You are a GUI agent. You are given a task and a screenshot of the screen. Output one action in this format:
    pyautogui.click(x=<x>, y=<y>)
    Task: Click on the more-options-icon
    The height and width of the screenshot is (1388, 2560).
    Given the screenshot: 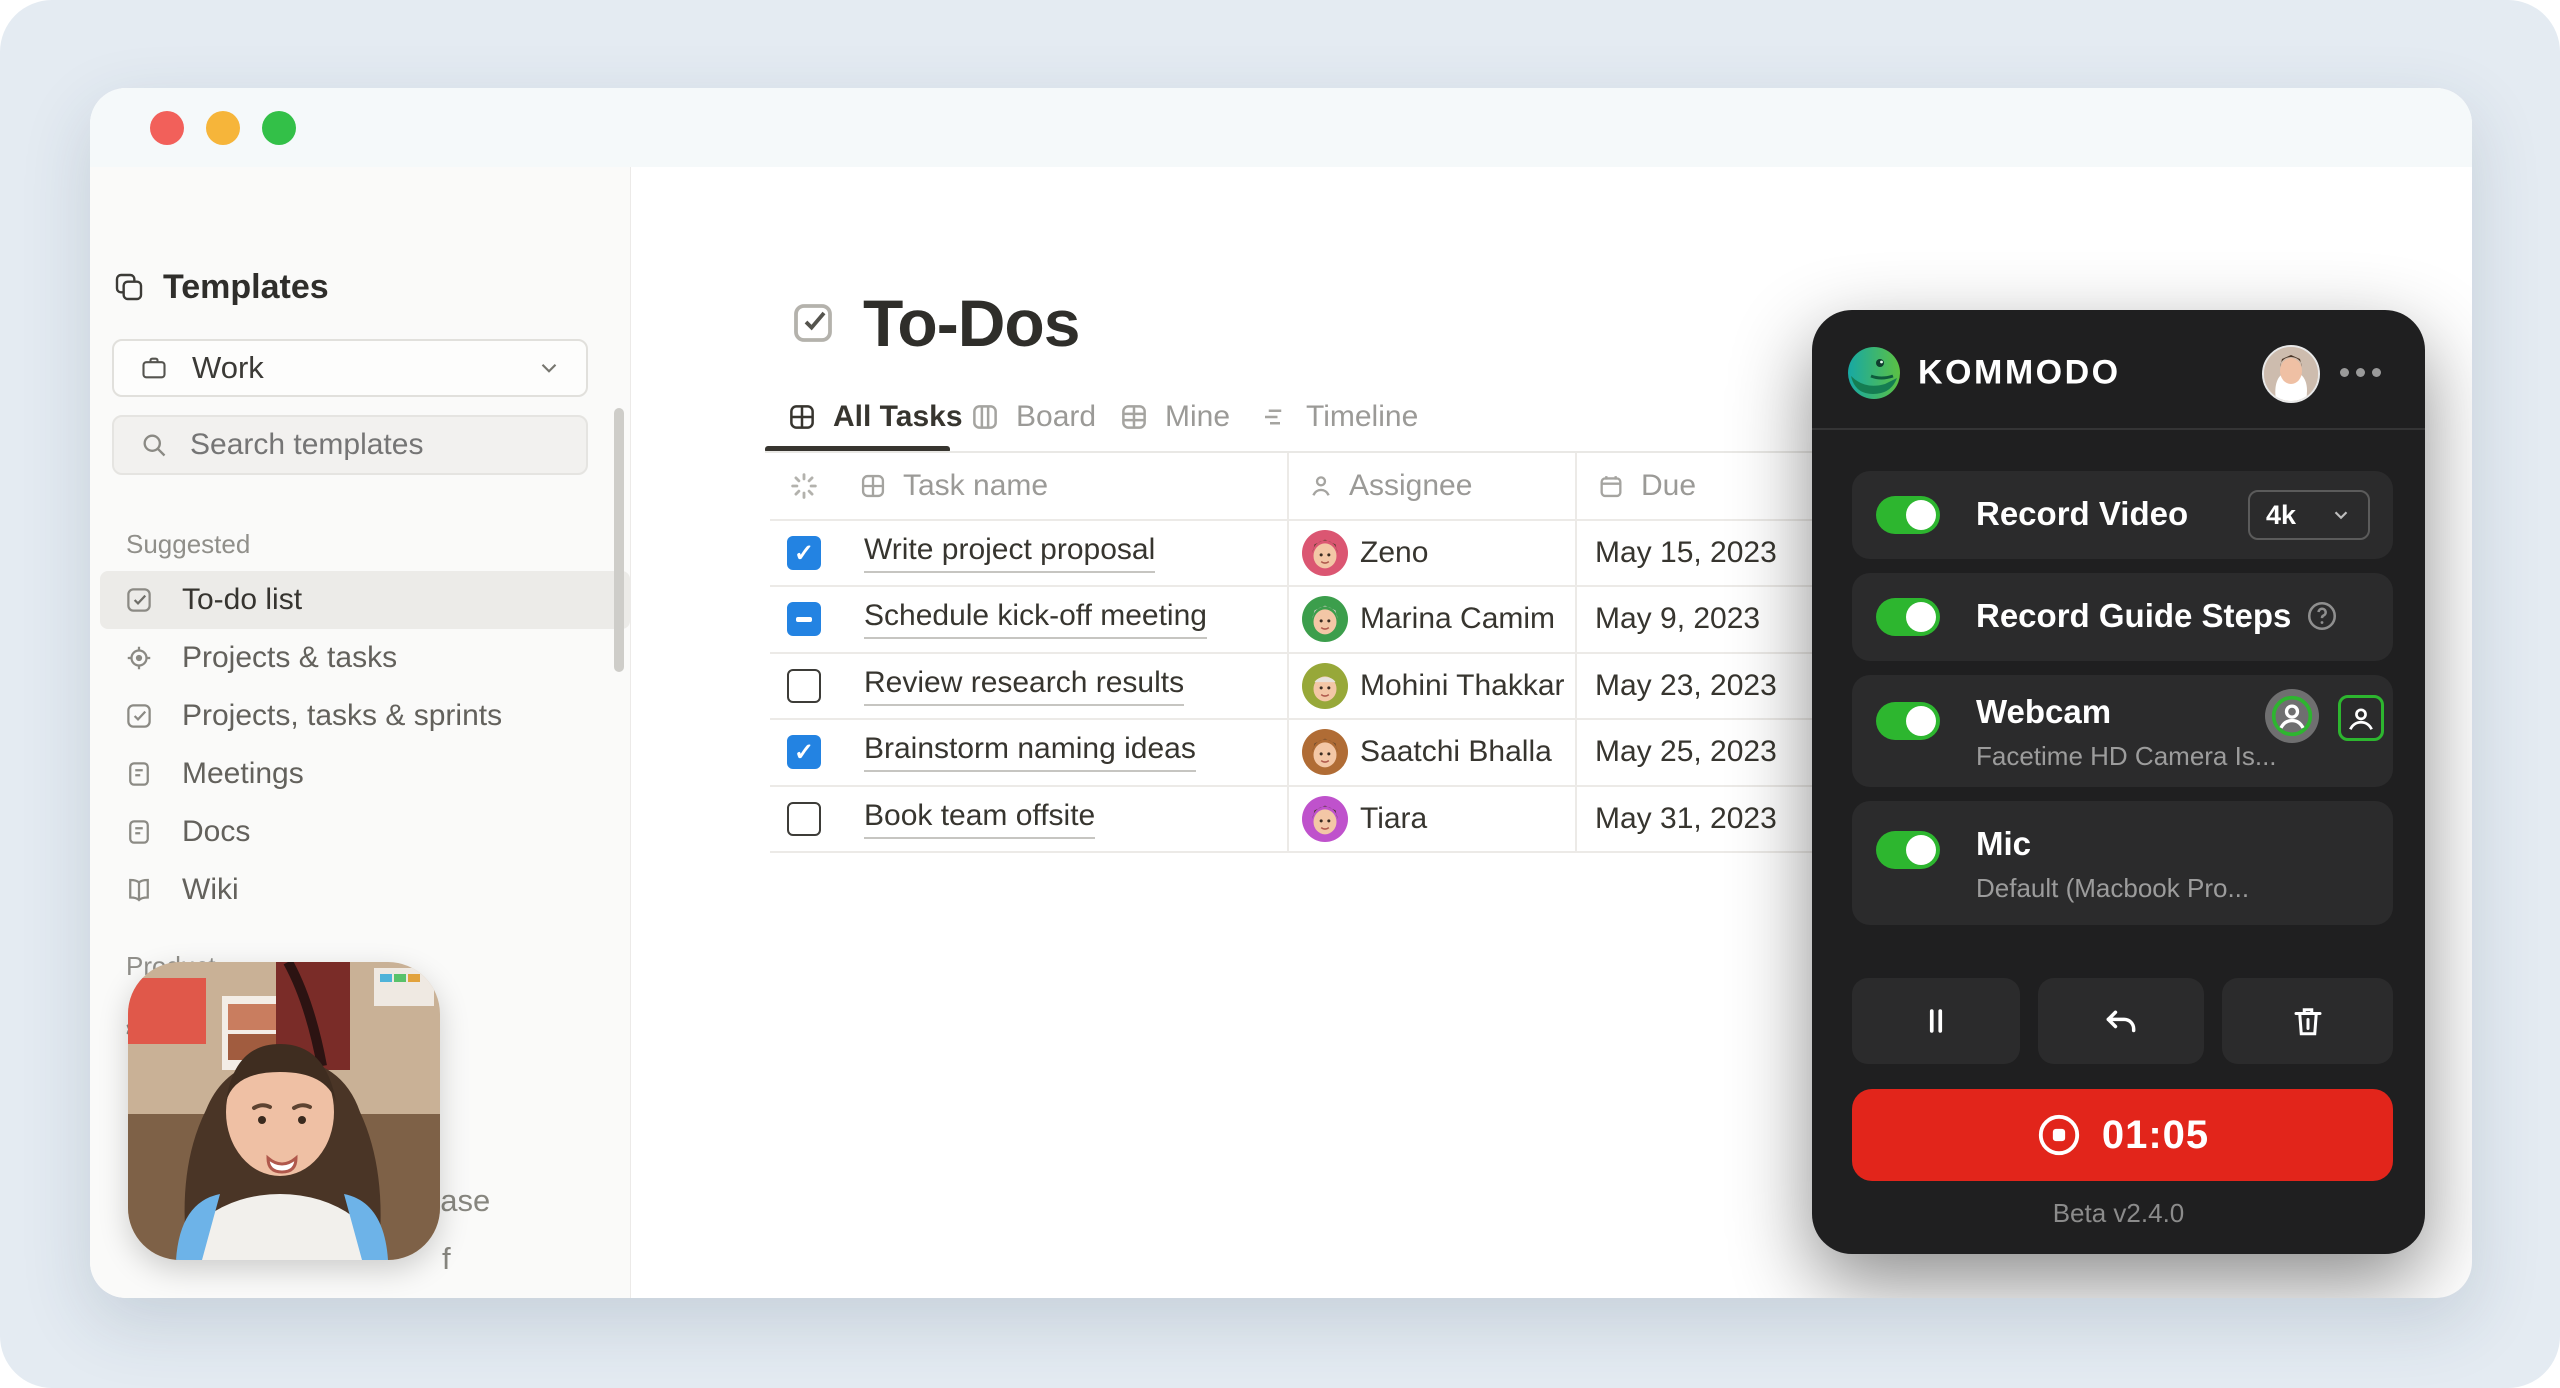 What is the action you would take?
    pyautogui.click(x=2360, y=372)
    